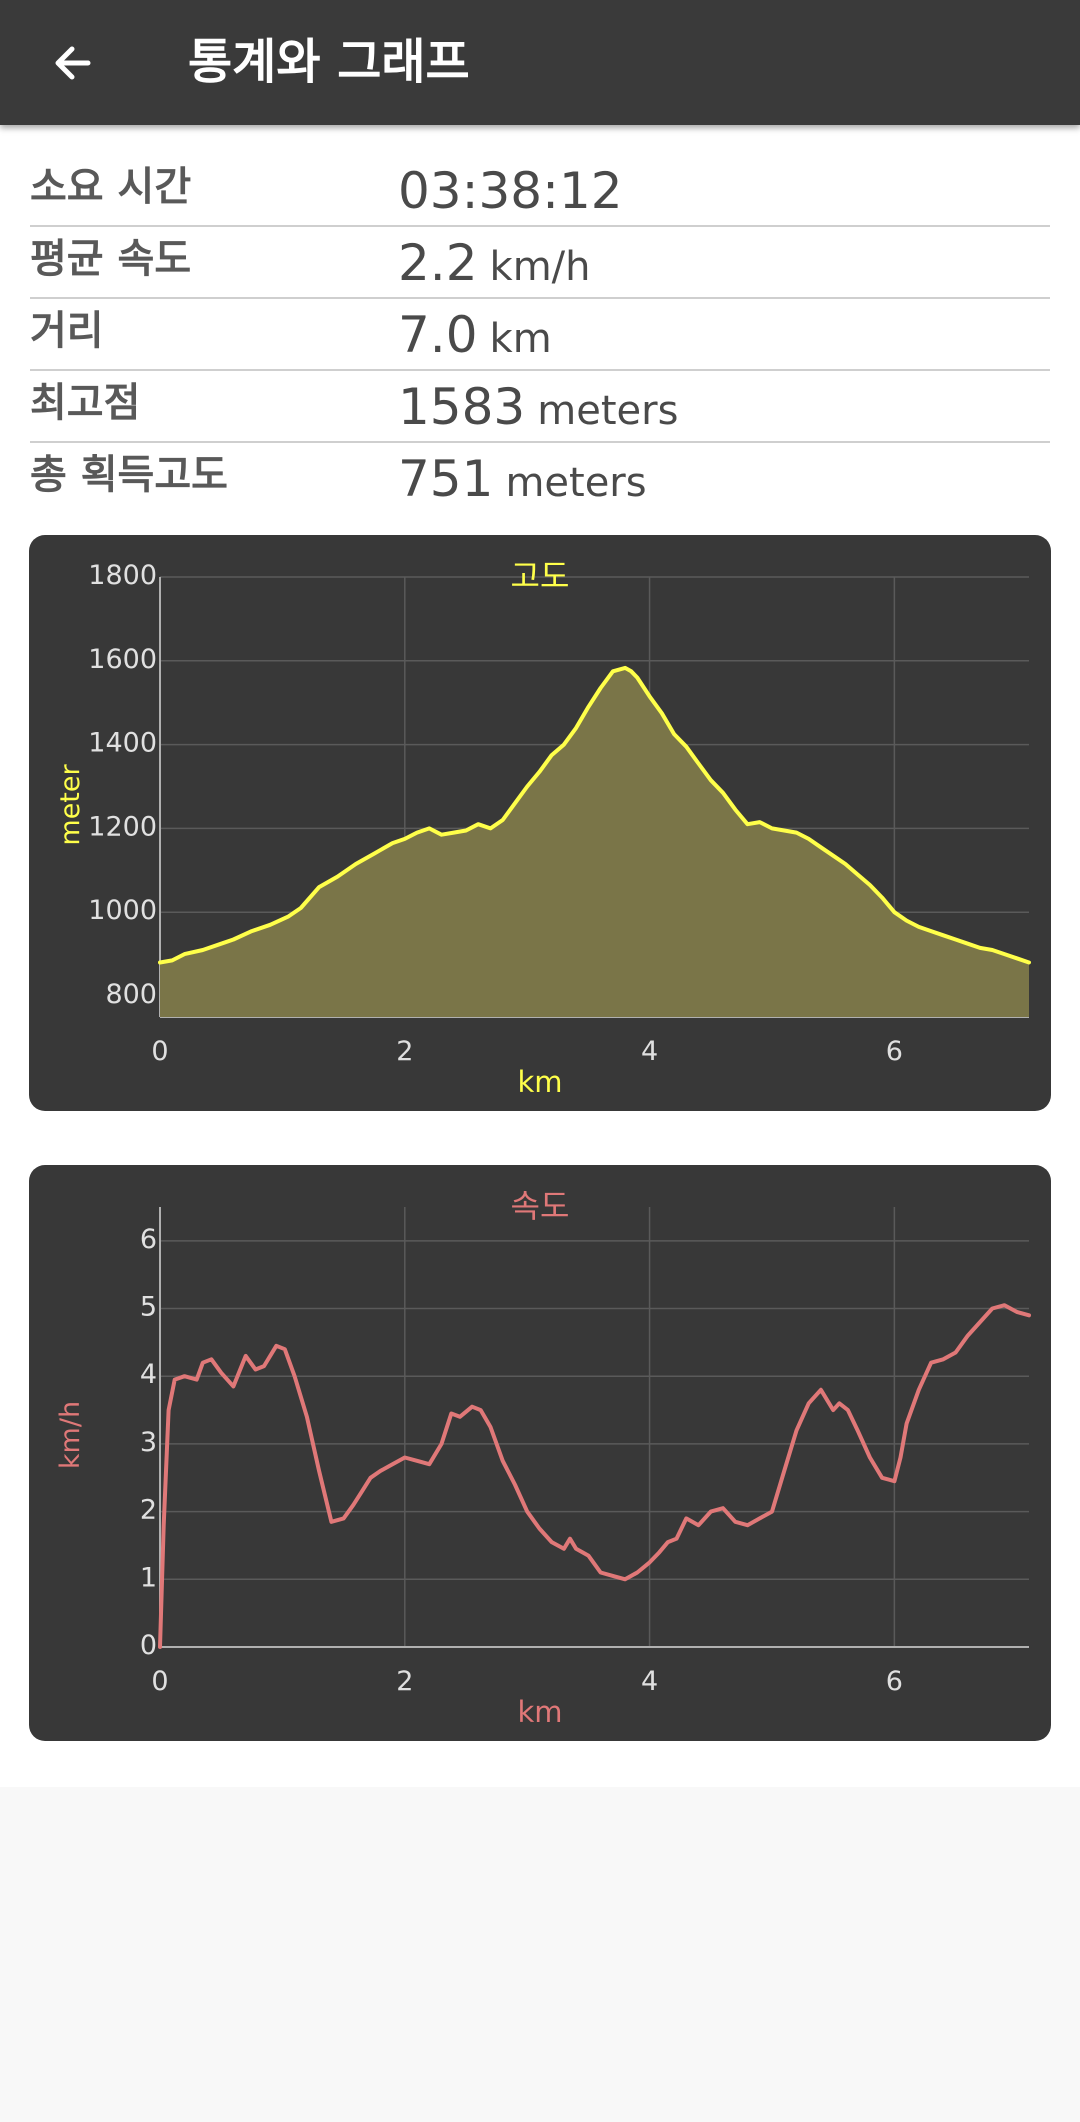 The image size is (1080, 2122). I want to click on y-axis-label: meter, so click(70, 804).